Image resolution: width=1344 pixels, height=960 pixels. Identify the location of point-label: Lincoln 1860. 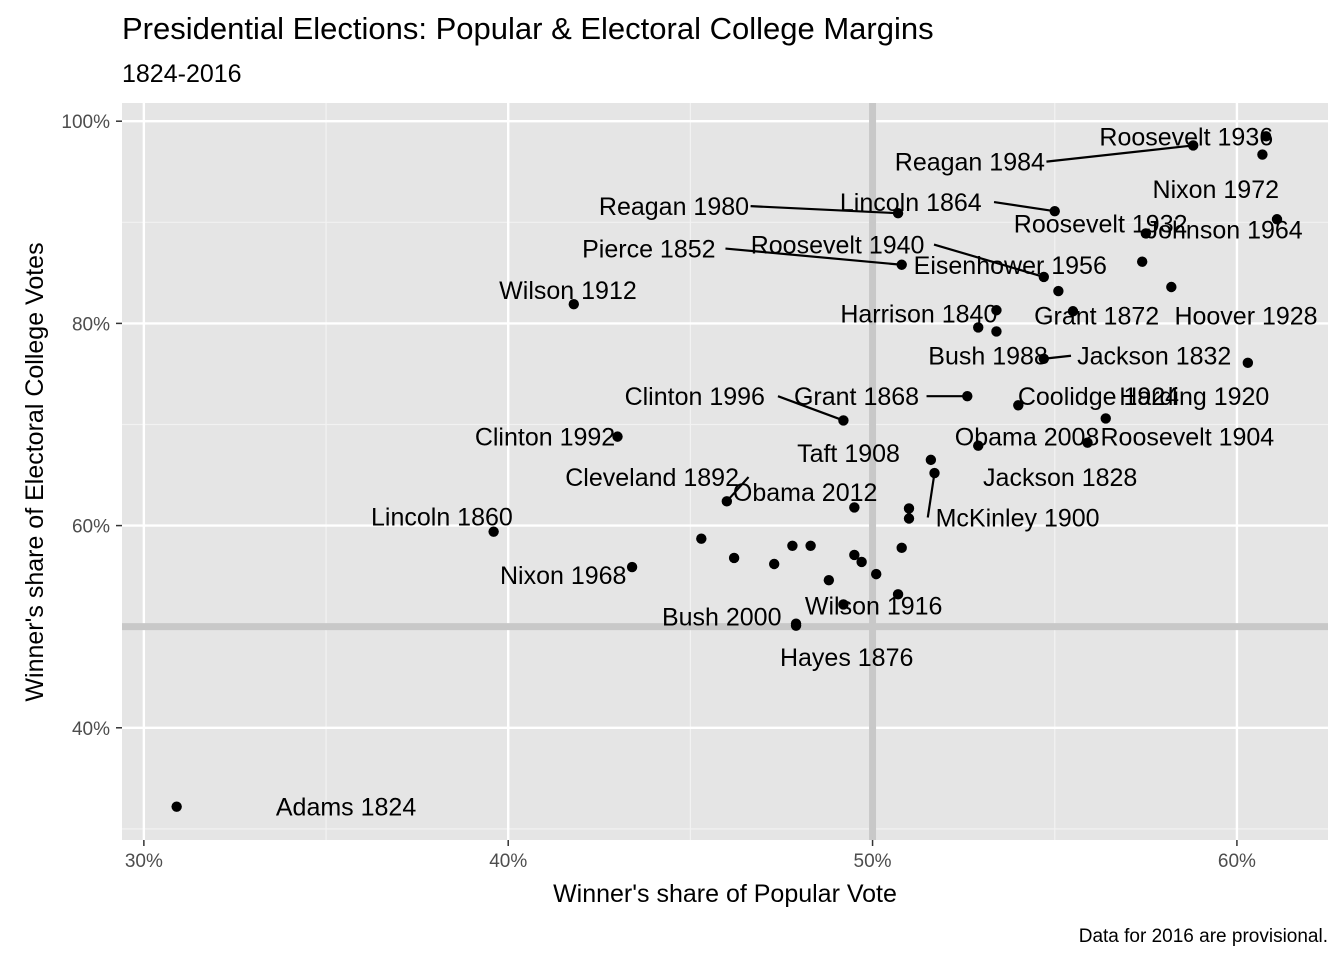
(442, 517).